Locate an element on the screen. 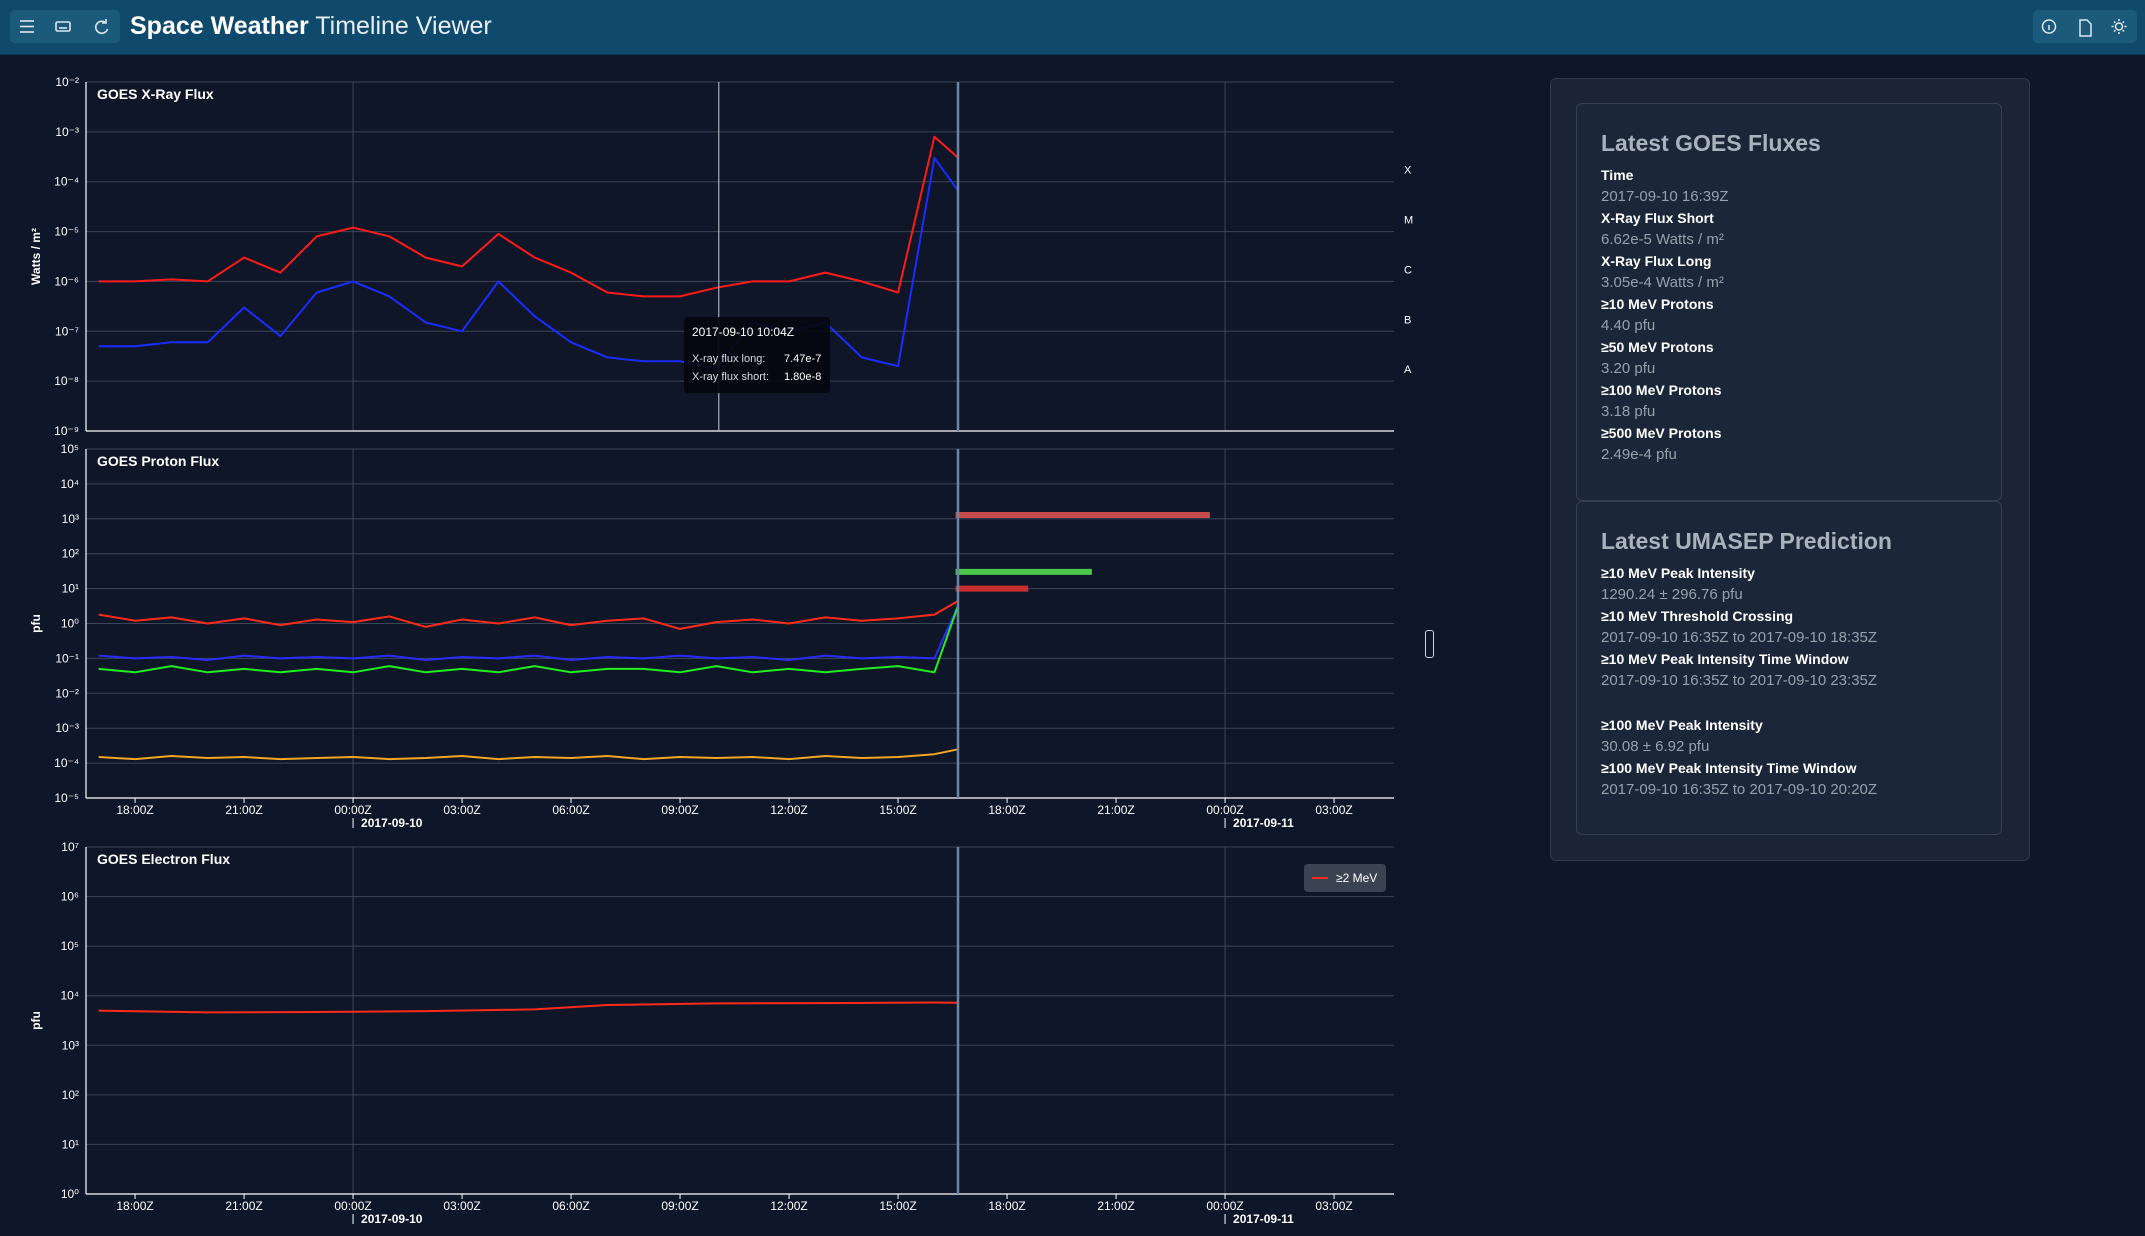 Image resolution: width=2145 pixels, height=1236 pixels. toolbar-right is located at coordinates (2085, 26).